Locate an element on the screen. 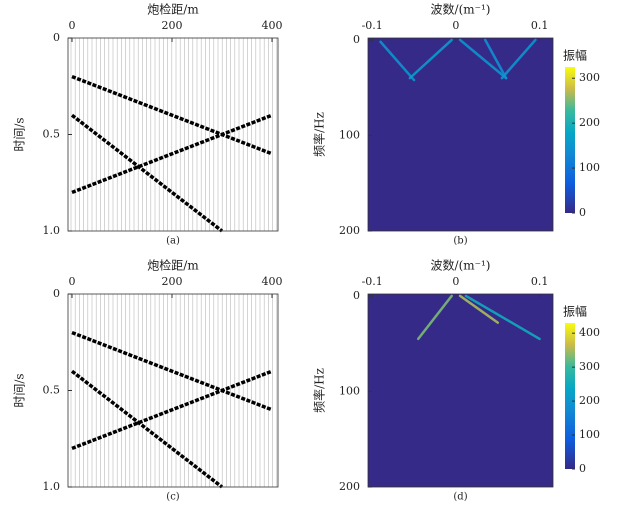 The width and height of the screenshot is (622, 509). caption: (b) is located at coordinates (460, 241).